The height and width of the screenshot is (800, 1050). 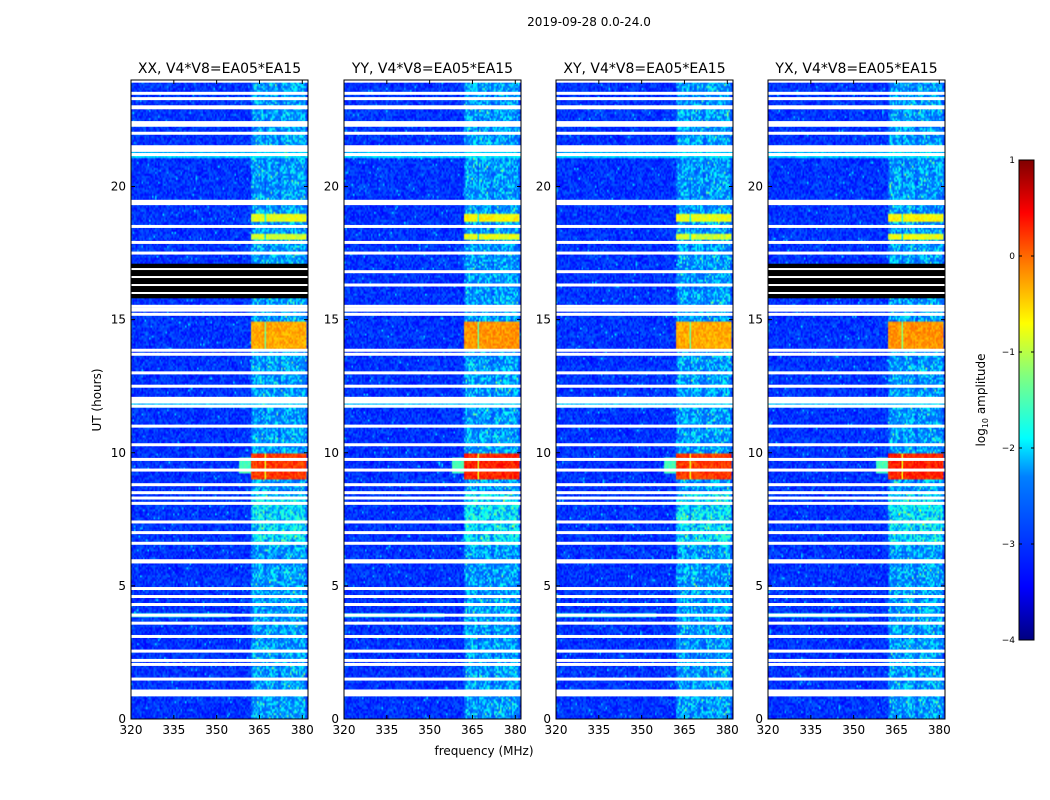 What do you see at coordinates (641, 730) in the screenshot?
I see `x-tick-label: 350` at bounding box center [641, 730].